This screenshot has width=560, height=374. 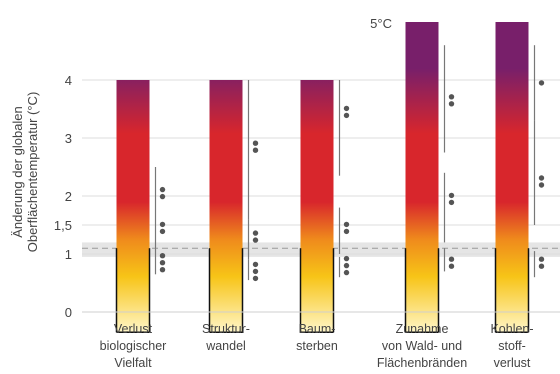 What do you see at coordinates (317, 346) in the screenshot?
I see `category-label-line: sterben` at bounding box center [317, 346].